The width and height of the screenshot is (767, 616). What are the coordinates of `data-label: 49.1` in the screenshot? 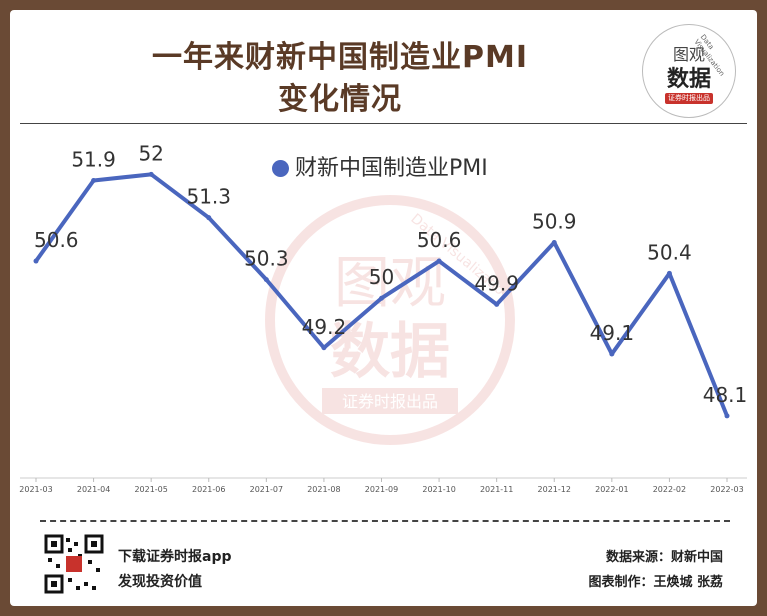 It's located at (612, 333).